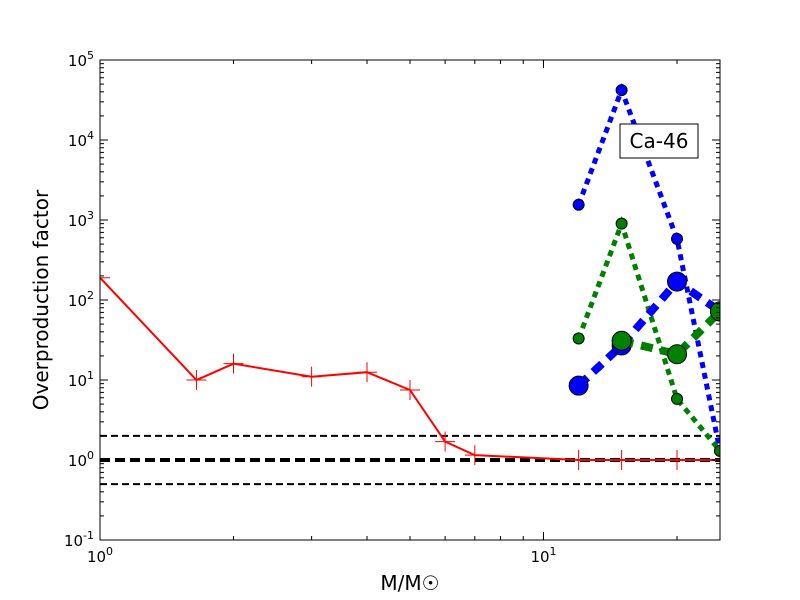  What do you see at coordinates (81, 379) in the screenshot?
I see `y-tick-label-2: 10¹` at bounding box center [81, 379].